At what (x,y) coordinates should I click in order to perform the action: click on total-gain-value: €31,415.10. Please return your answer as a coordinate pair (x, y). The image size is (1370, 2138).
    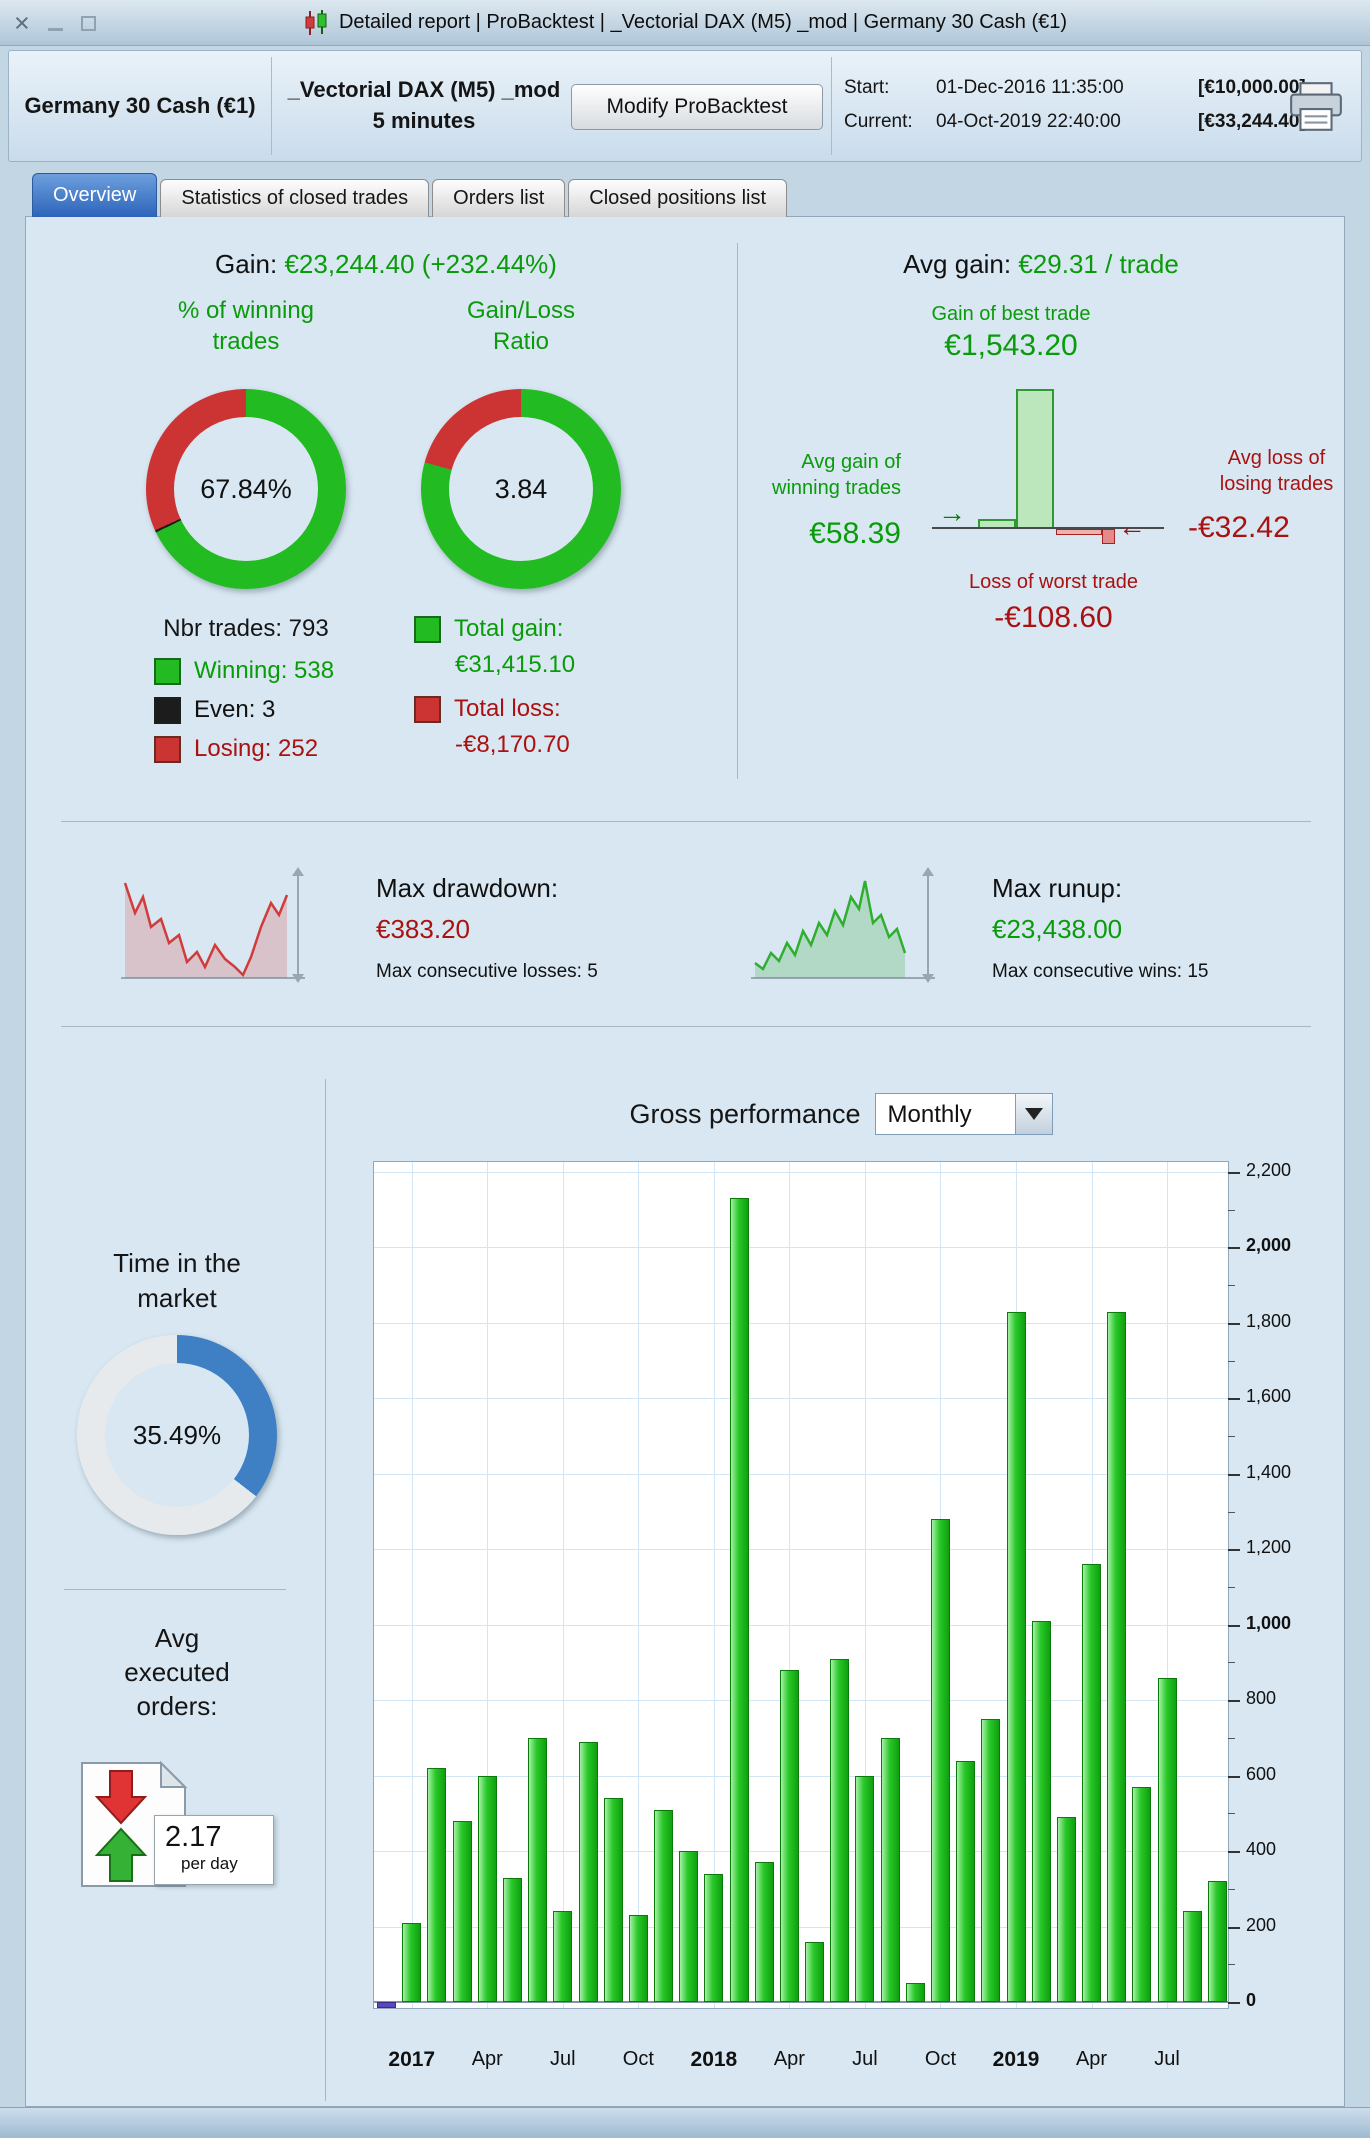
    Looking at the image, I should click on (515, 664).